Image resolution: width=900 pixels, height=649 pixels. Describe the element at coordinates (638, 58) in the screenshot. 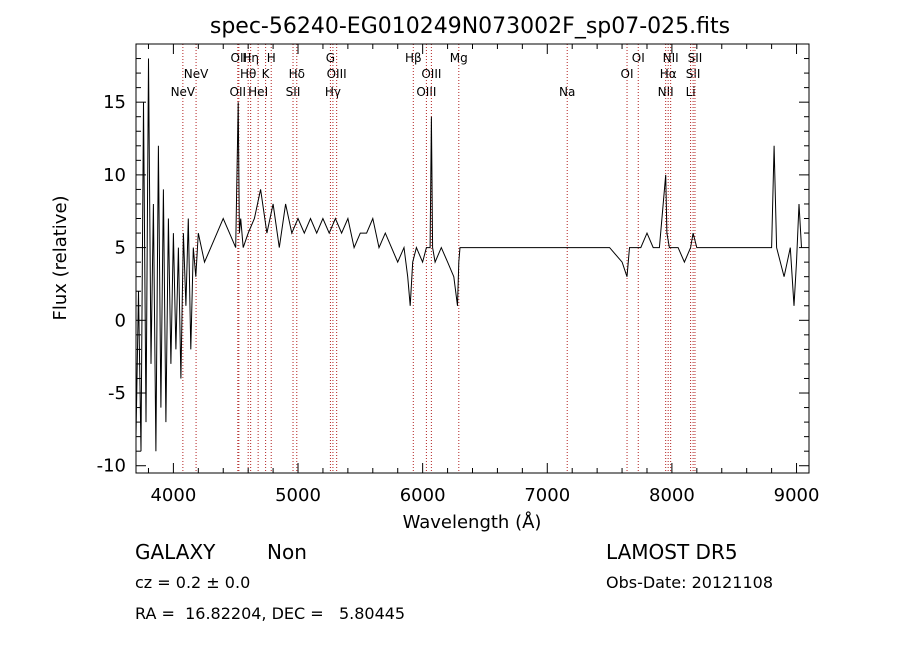

I see `line-marker-label-20: OI` at that location.